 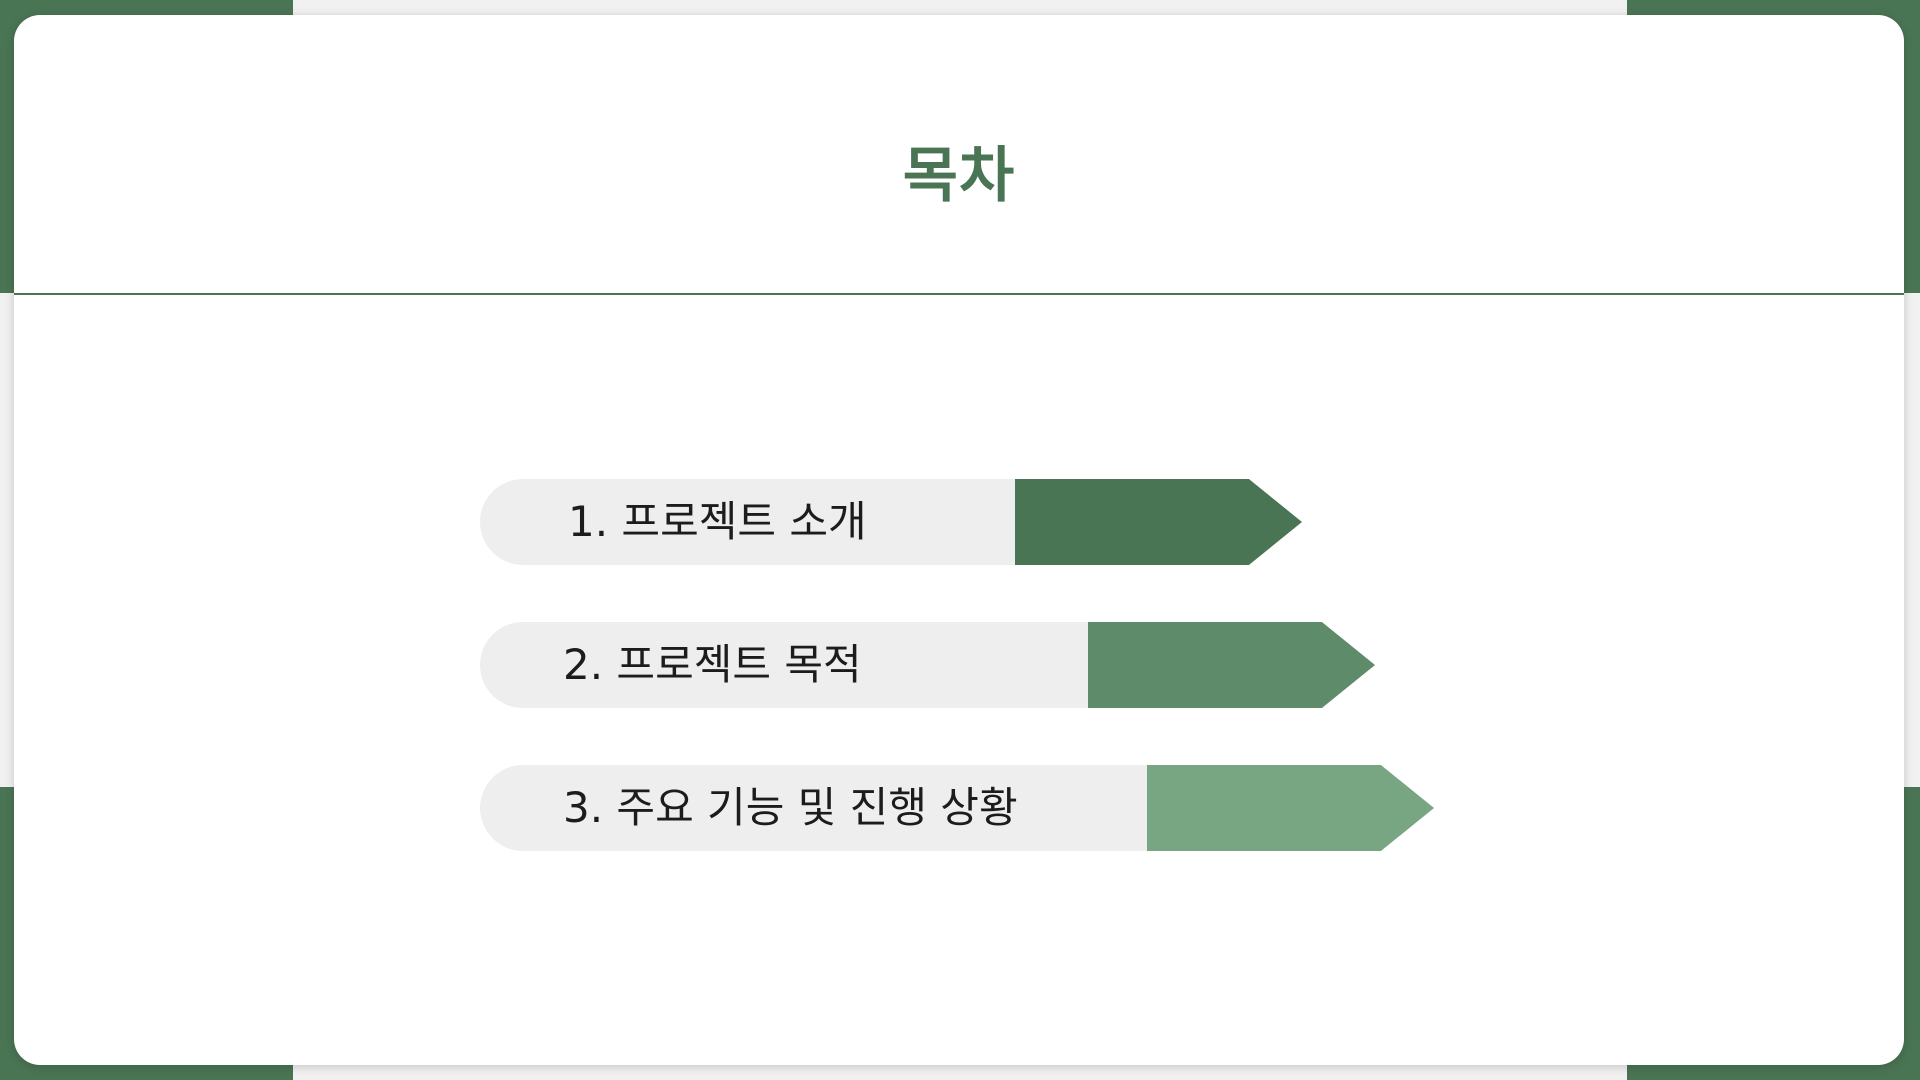 I want to click on toc-item-label: 3. 주요 기능 및 진행 상황, so click(x=790, y=807).